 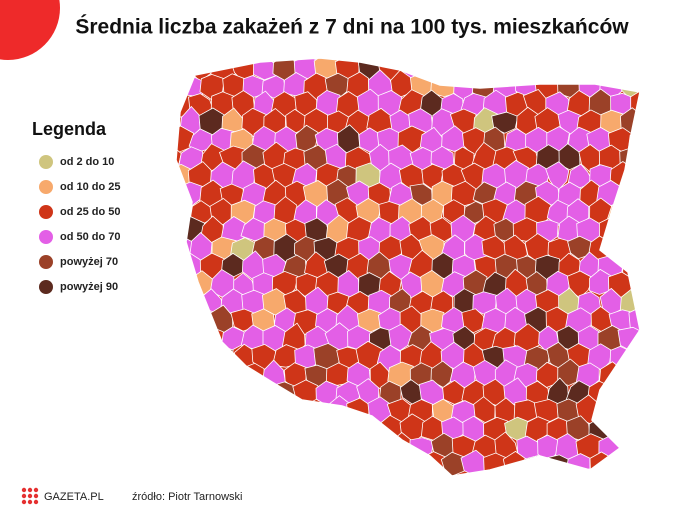 What do you see at coordinates (90, 237) in the screenshot?
I see `legend-label: od 50 do 70` at bounding box center [90, 237].